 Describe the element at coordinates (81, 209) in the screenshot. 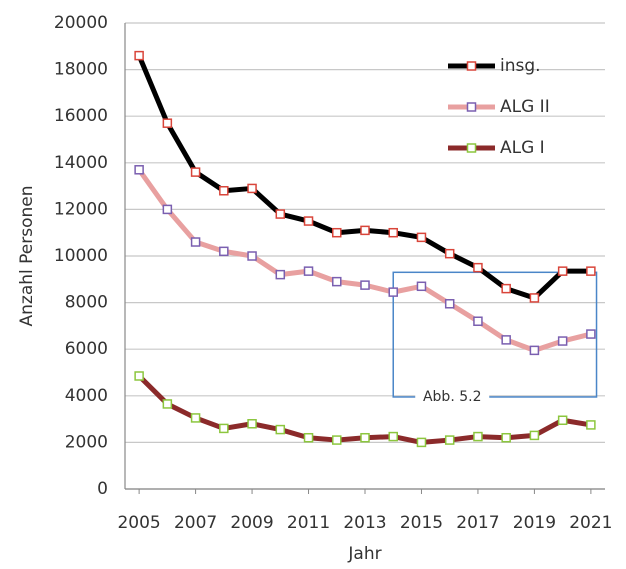

I see `y-tick-label: 12000` at that location.